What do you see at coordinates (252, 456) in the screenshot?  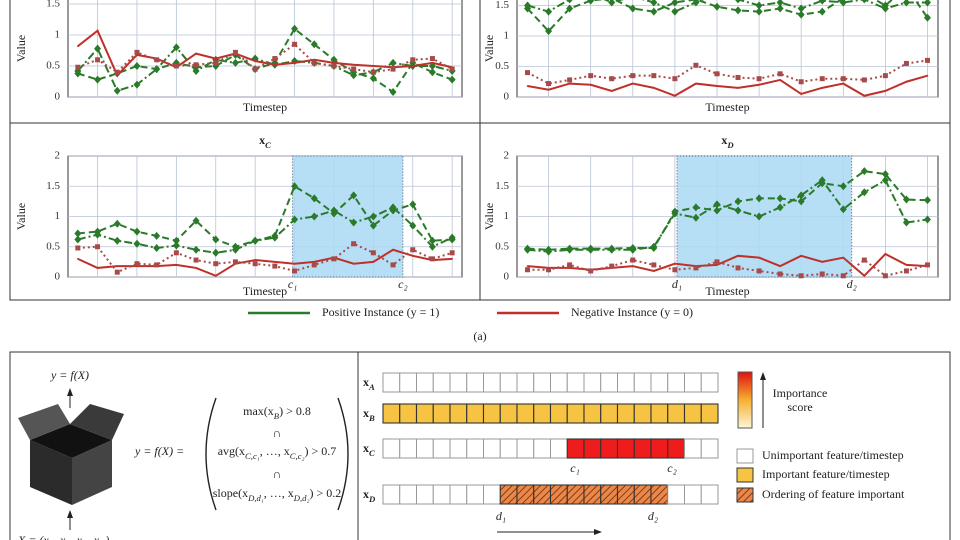 I see `condition-run: C,c₁` at bounding box center [252, 456].